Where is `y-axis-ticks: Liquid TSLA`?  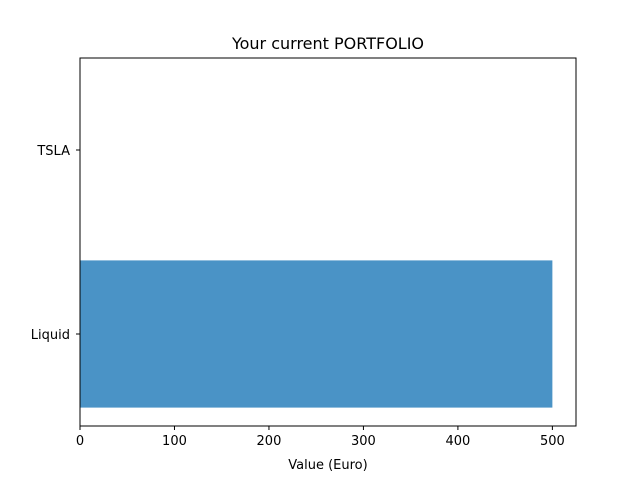
y-axis-ticks: Liquid TSLA is located at coordinates (55, 243).